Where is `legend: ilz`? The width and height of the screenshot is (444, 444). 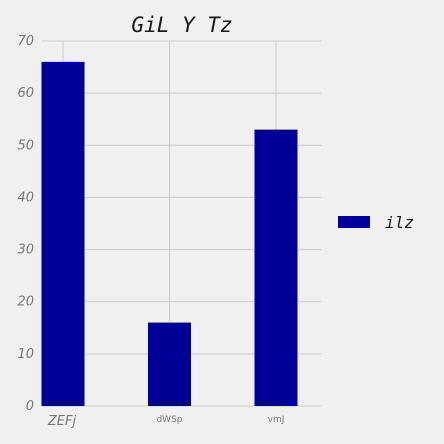
legend: ilz is located at coordinates (376, 222).